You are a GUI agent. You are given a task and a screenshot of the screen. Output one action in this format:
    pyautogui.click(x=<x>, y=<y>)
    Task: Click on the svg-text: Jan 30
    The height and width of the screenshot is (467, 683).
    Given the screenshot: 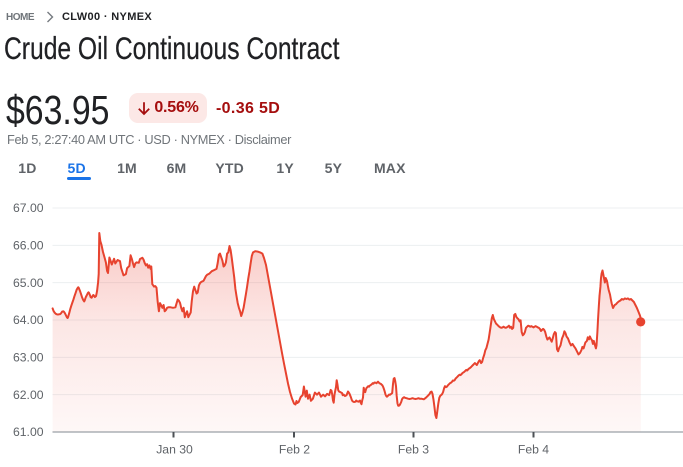 What is the action you would take?
    pyautogui.click(x=174, y=450)
    